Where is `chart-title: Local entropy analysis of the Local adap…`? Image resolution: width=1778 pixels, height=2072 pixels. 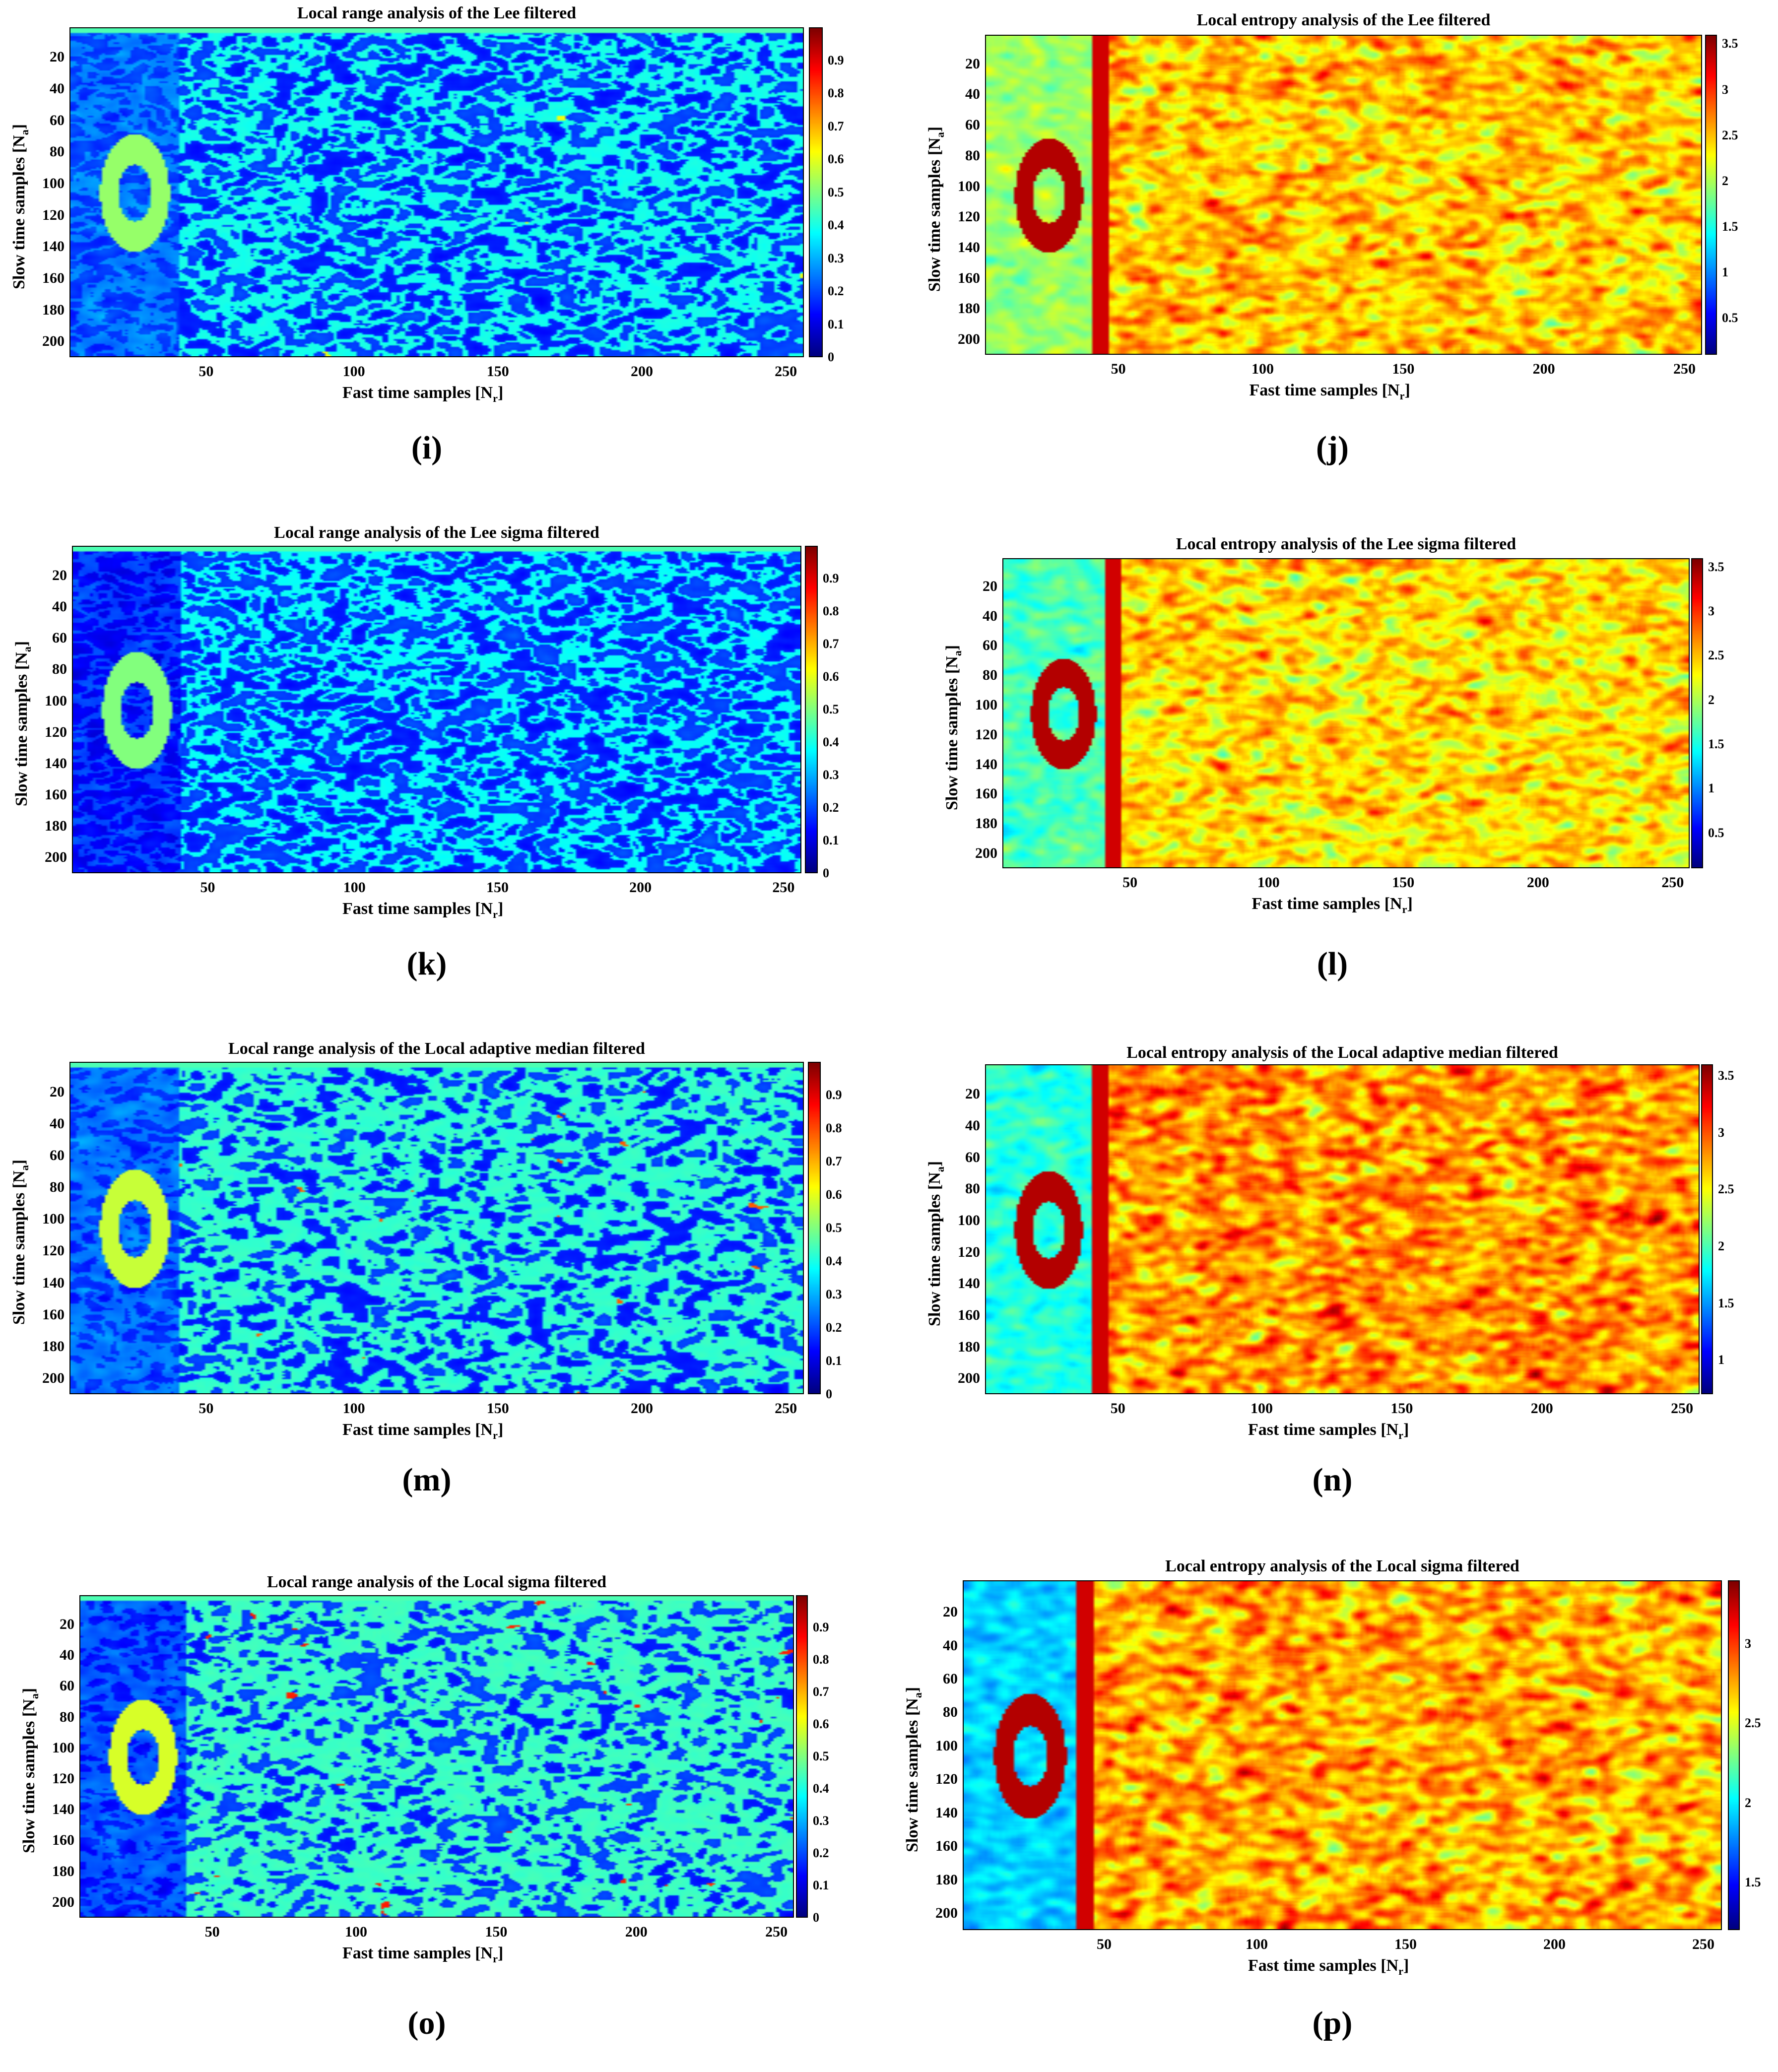 chart-title: Local entropy analysis of the Local adap… is located at coordinates (1342, 1052).